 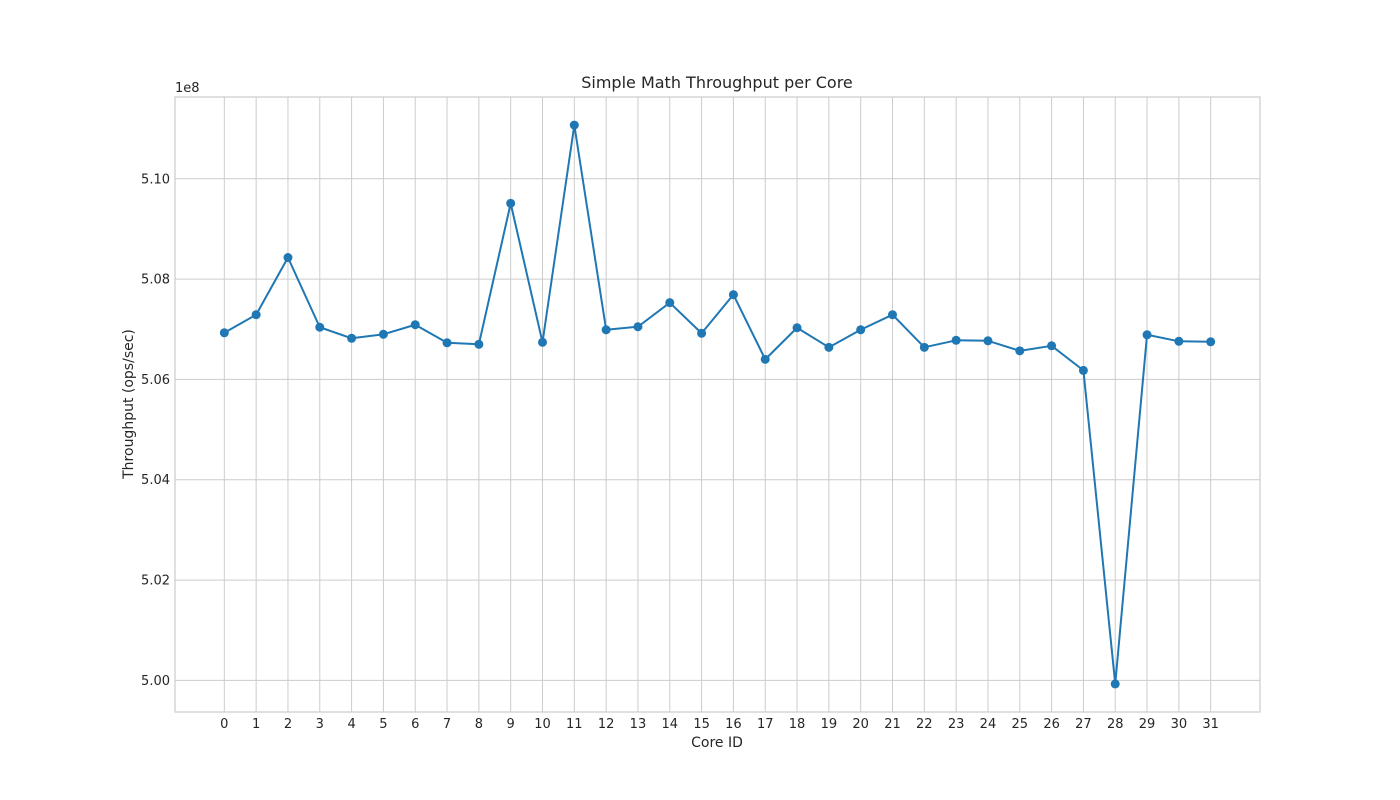 What do you see at coordinates (288, 724) in the screenshot?
I see `x-tick-label: 2` at bounding box center [288, 724].